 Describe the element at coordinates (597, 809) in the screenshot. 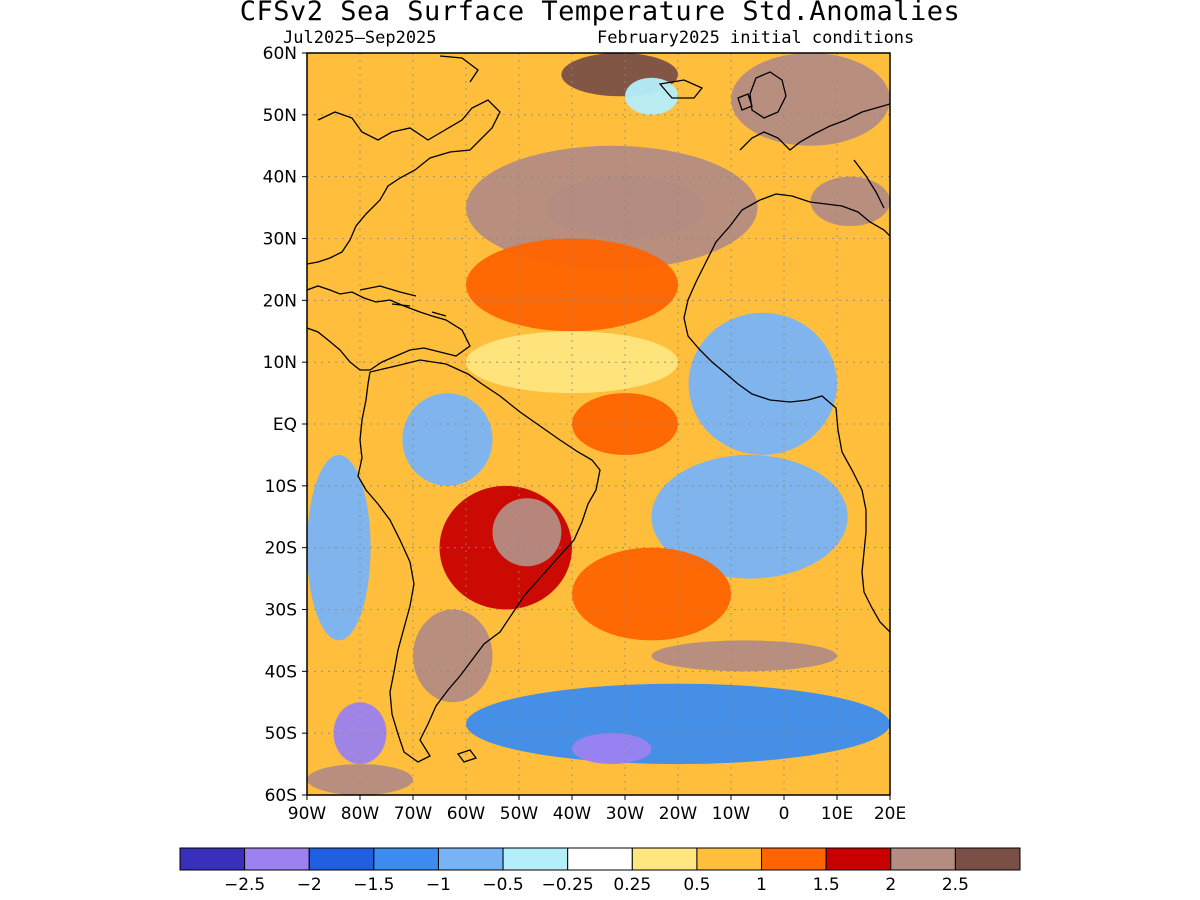

I see `longitude-axis: 90W 80W 70W 60W 50W 40W 30W 20W 10W 0 10E 20E` at that location.